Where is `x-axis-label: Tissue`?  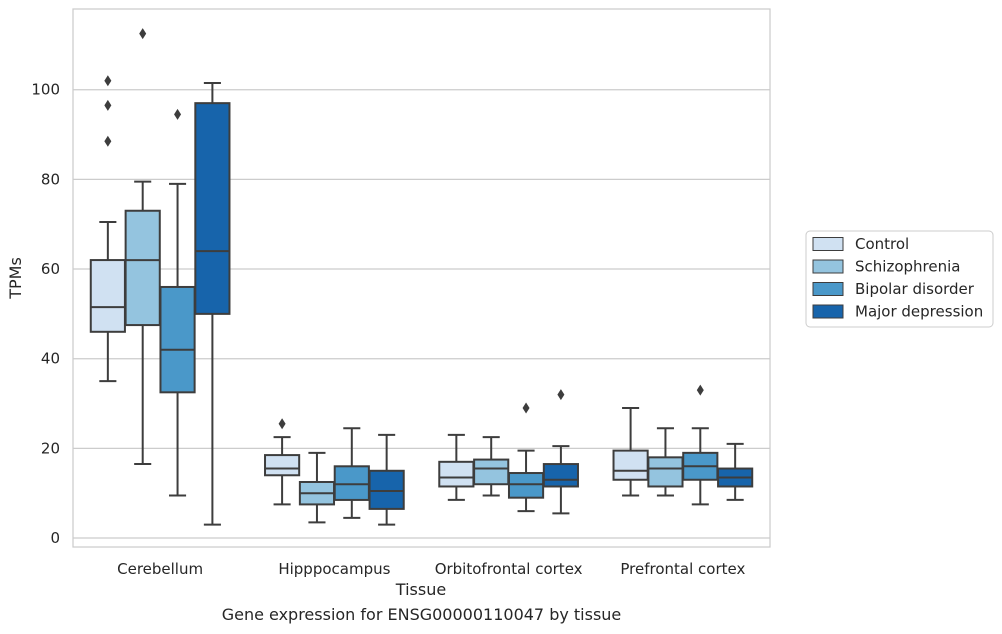
x-axis-label: Tissue is located at coordinates (420, 589).